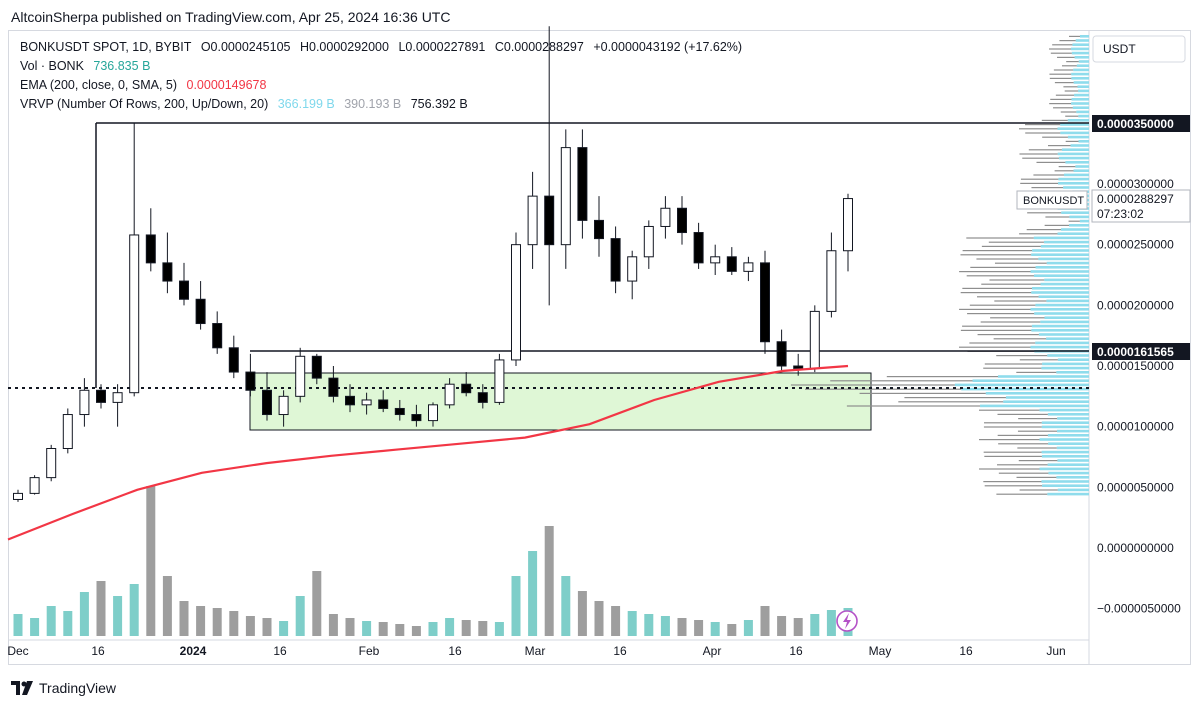 This screenshot has width=1200, height=707. I want to click on vrvp-label: VRVP (Number Of Rows, 200, Up/Down, 20), so click(144, 104).